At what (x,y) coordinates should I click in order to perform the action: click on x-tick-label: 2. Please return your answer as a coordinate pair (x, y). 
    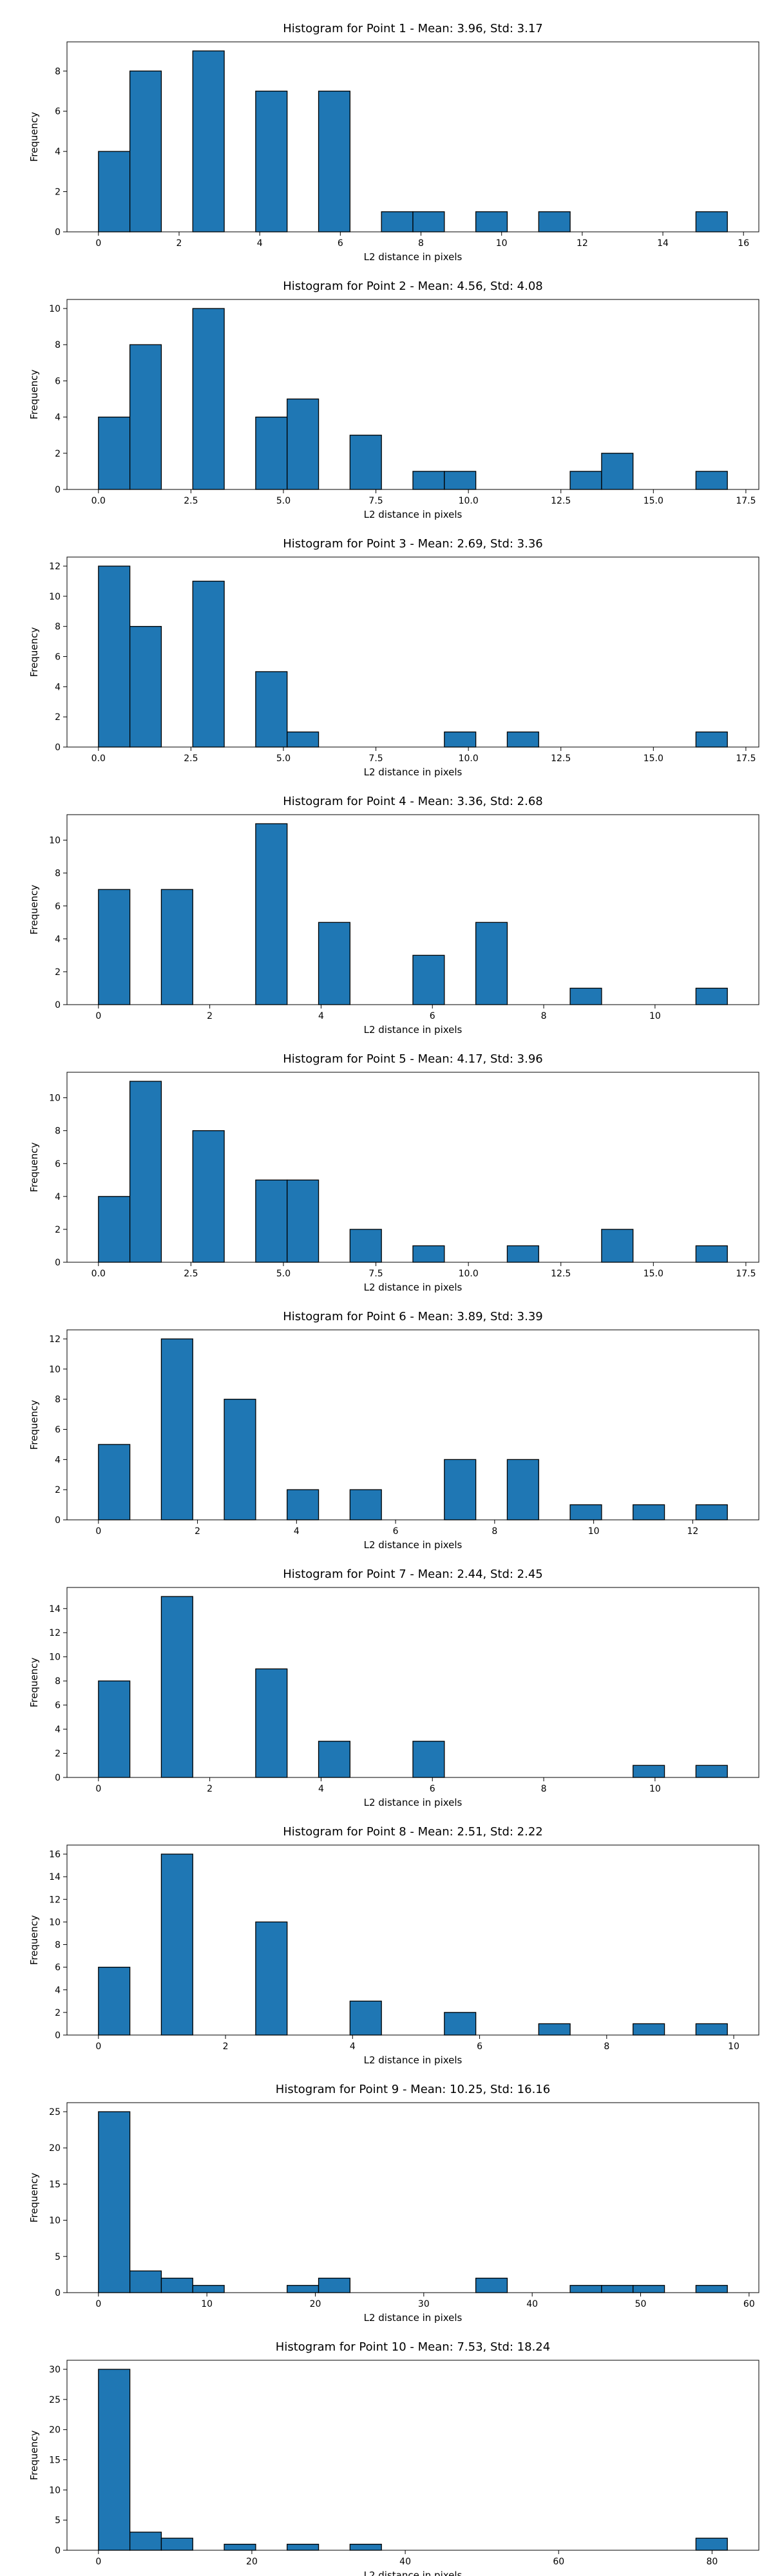
    Looking at the image, I should click on (198, 1531).